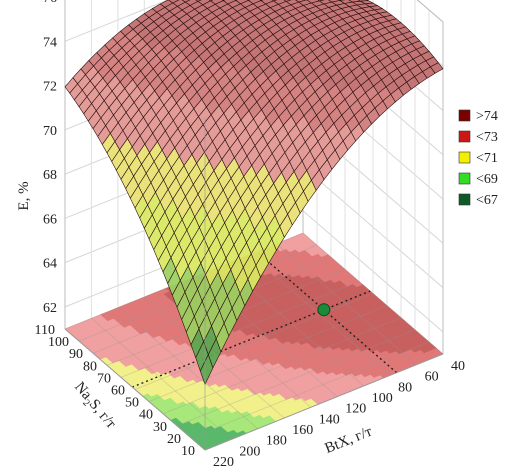  What do you see at coordinates (430, 11) in the screenshot?
I see `box-edge` at bounding box center [430, 11].